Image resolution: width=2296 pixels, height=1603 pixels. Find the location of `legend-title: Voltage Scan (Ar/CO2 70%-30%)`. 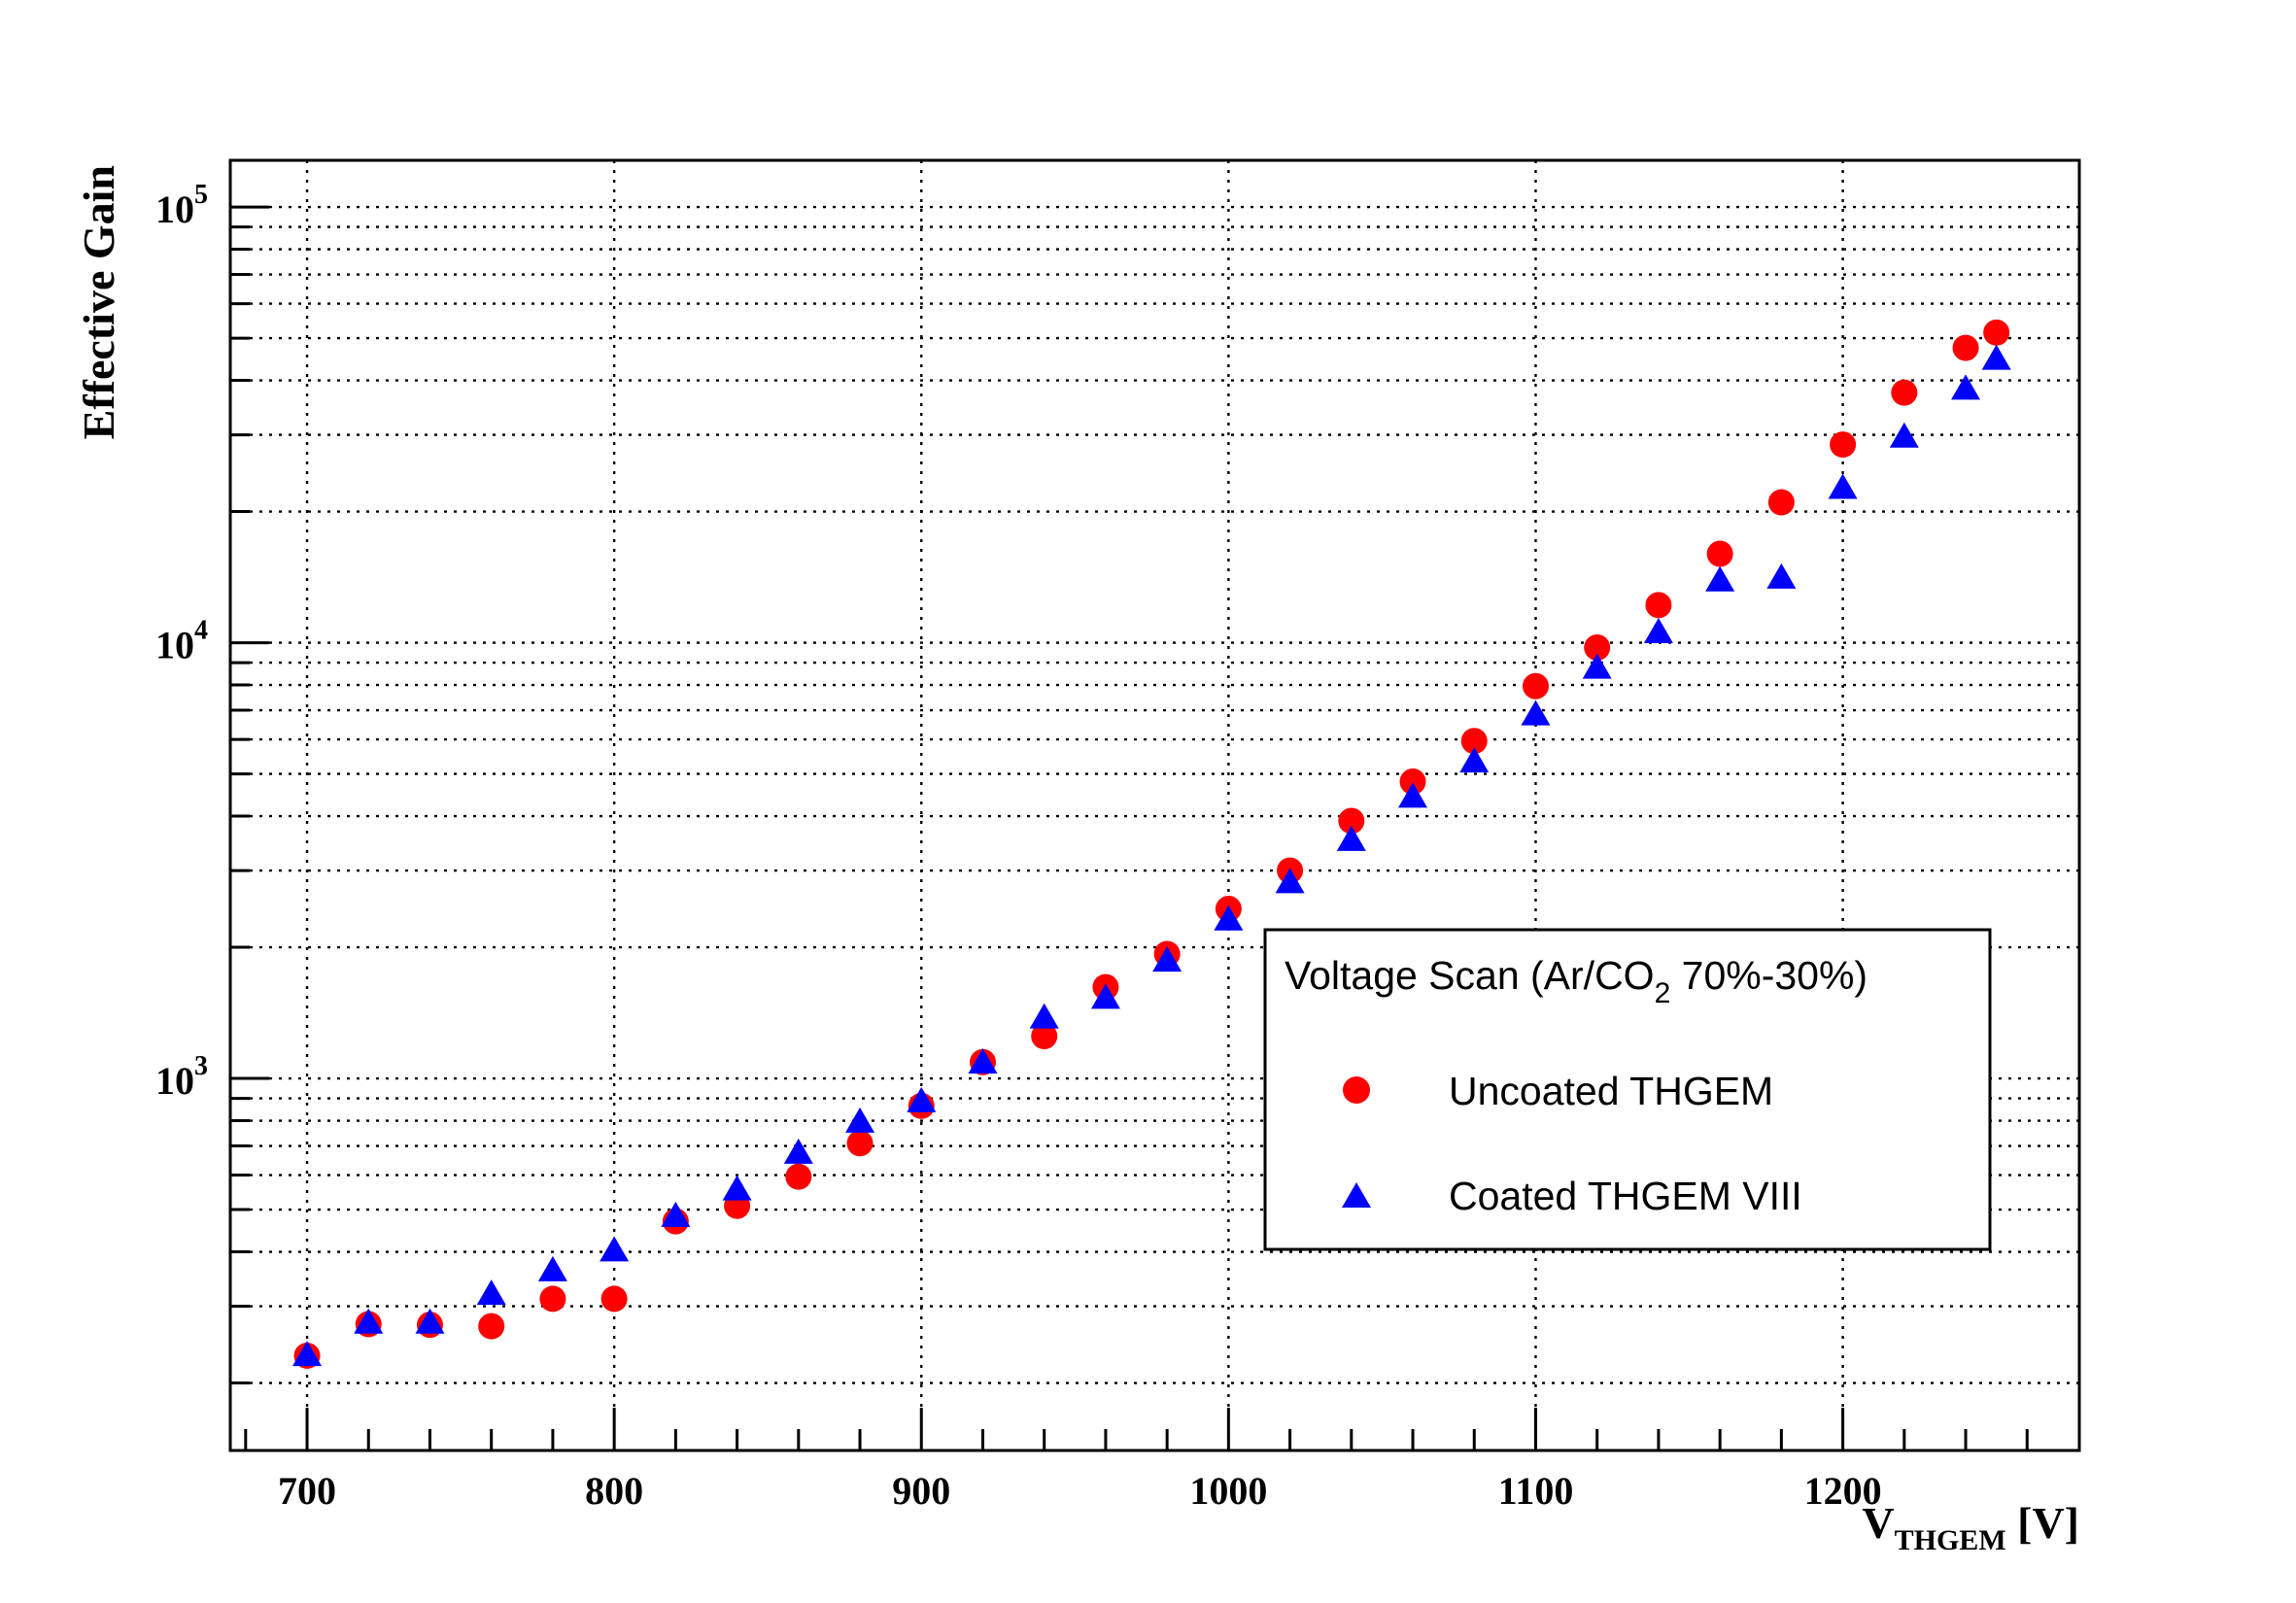

legend-title: Voltage Scan (Ar/CO2 70%-30%) is located at coordinates (1576, 981).